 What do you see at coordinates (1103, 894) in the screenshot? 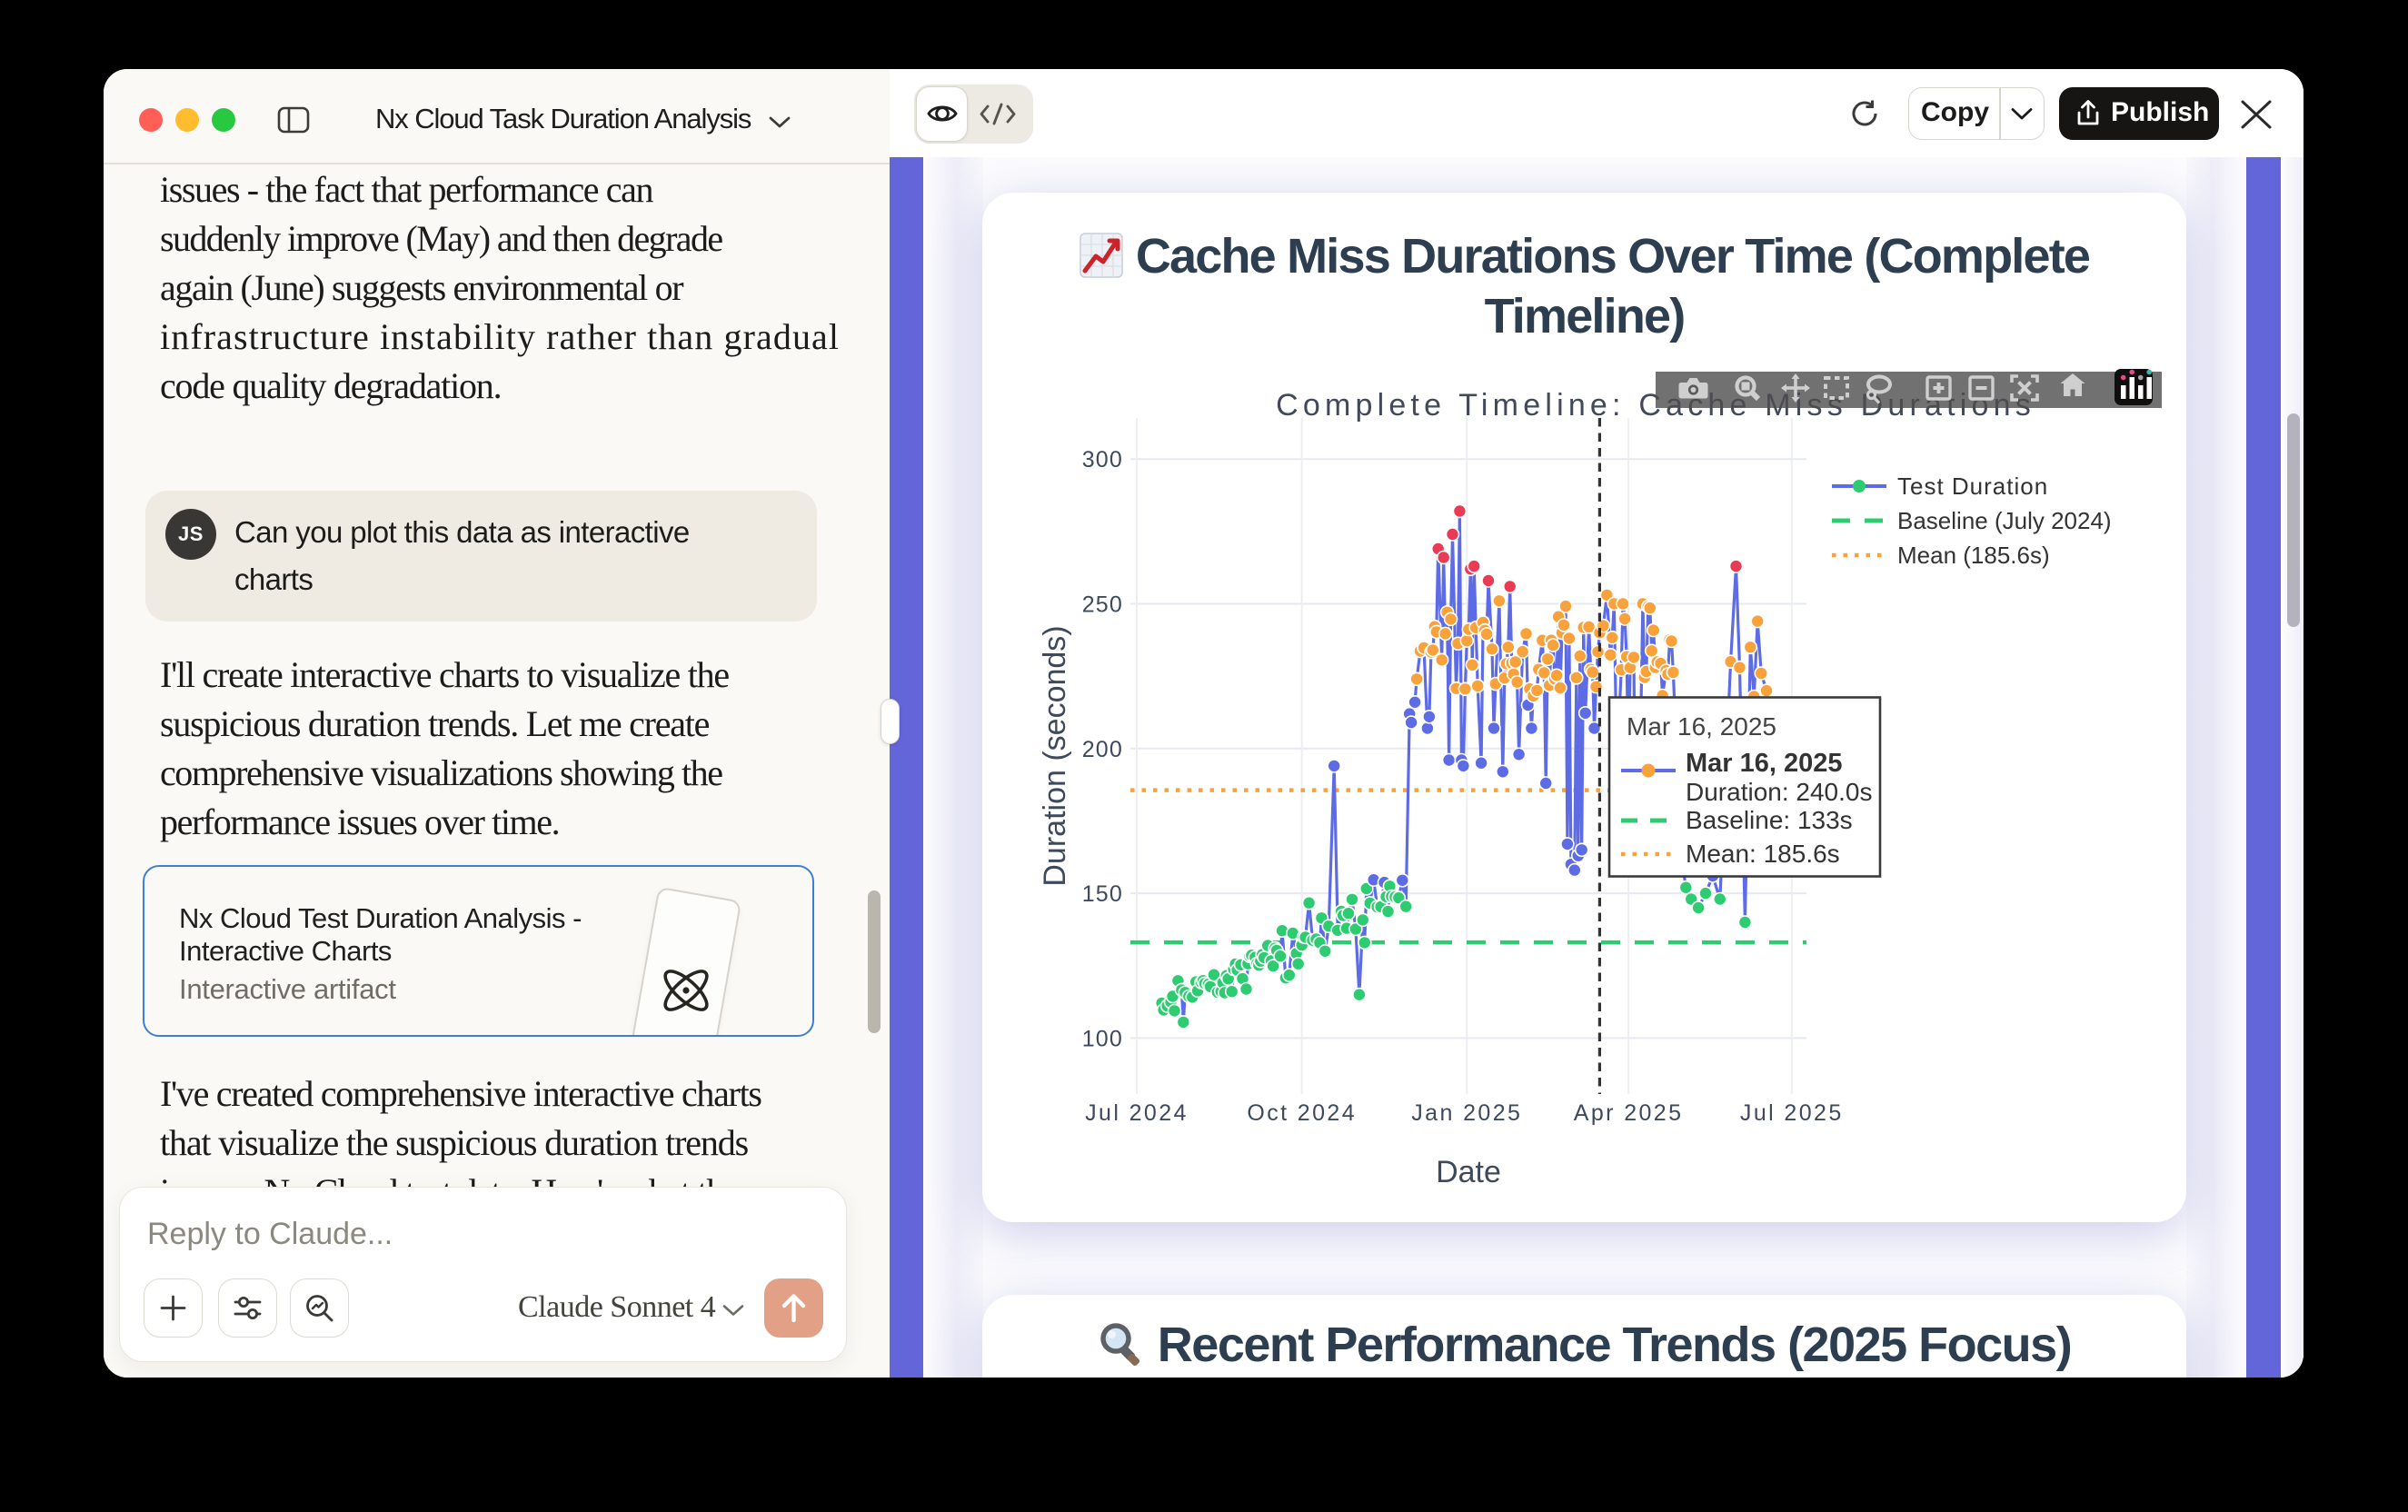
I see `svg-text: 150` at bounding box center [1103, 894].